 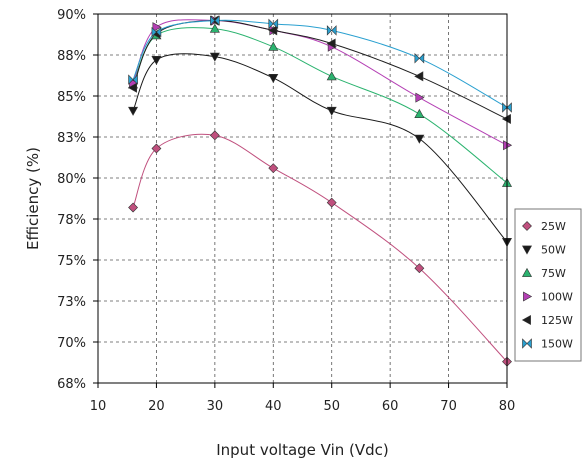 I want to click on x-tick-label: 60, so click(x=390, y=406).